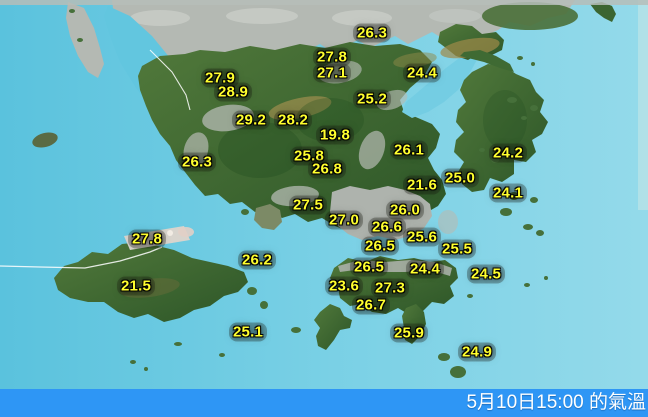  Describe the element at coordinates (440, 81) in the screenshot. I see `tolo-harbour` at that location.